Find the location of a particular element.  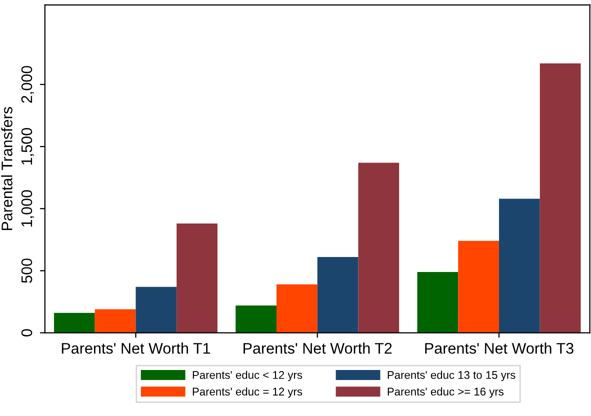

x-tick-label: Parents' Net Worth T3 is located at coordinates (499, 348).